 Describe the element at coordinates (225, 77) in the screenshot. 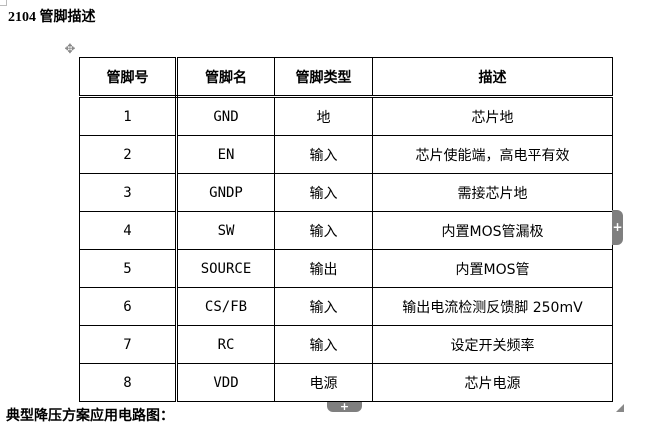

I see `header-pin-name: 管脚名` at that location.